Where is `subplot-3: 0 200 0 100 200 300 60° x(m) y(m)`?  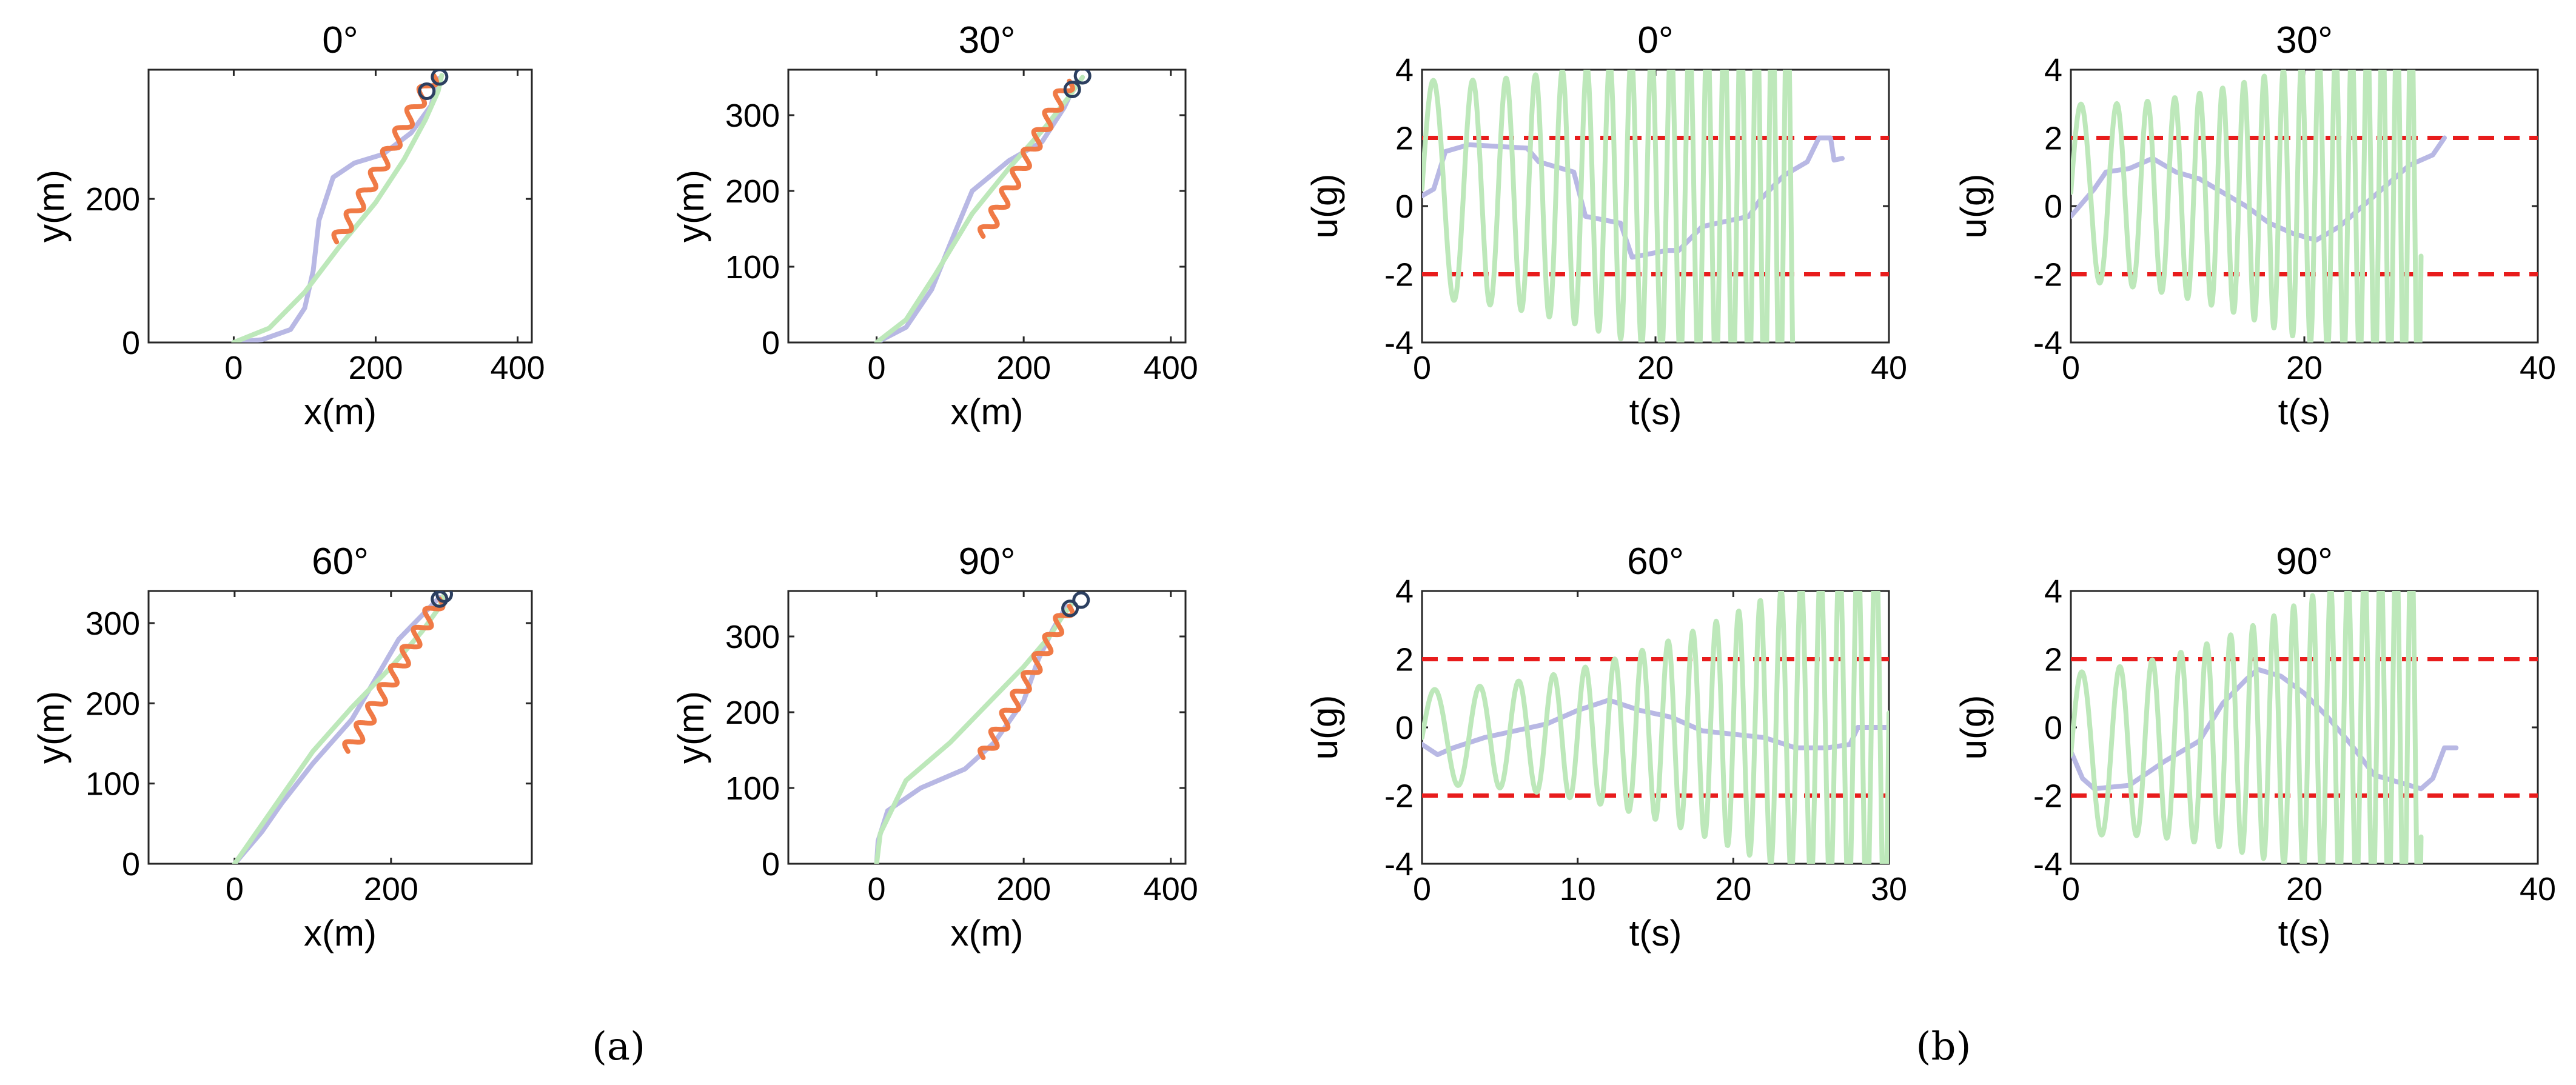 subplot-3: 0 200 0 100 200 300 60° x(m) y(m) is located at coordinates (282, 747).